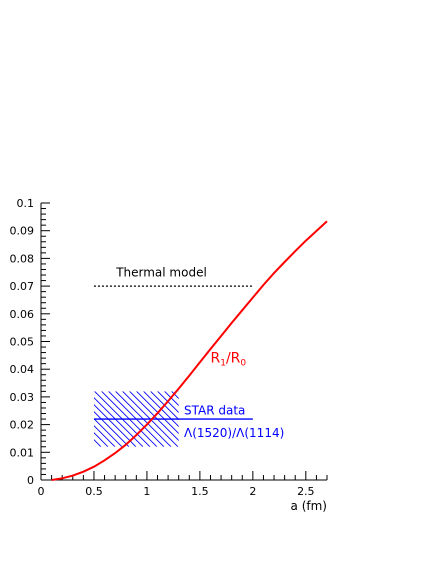  Describe the element at coordinates (146, 491) in the screenshot. I see `x-tick-label: 1` at that location.